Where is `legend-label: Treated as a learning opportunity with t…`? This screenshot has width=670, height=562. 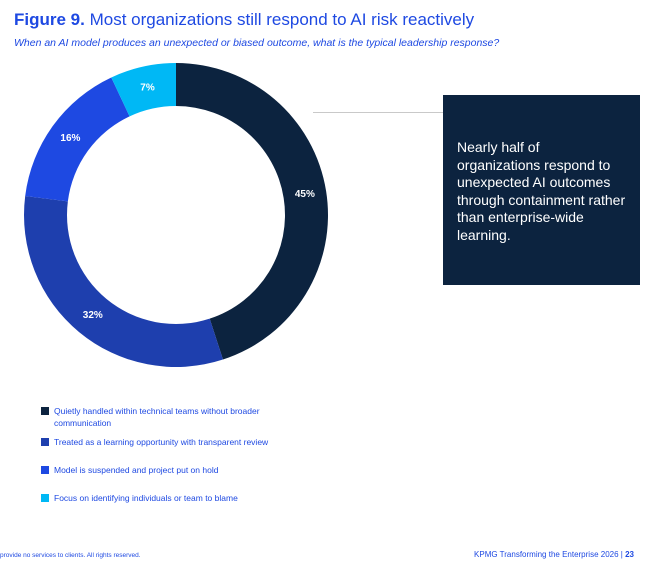 legend-label: Treated as a learning opportunity with t… is located at coordinates (161, 442).